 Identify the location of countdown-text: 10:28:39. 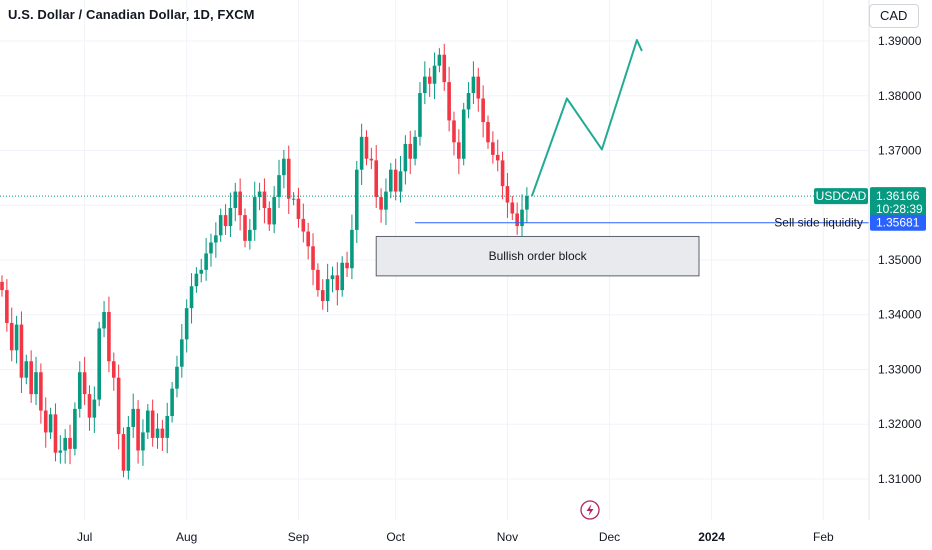
(899, 209).